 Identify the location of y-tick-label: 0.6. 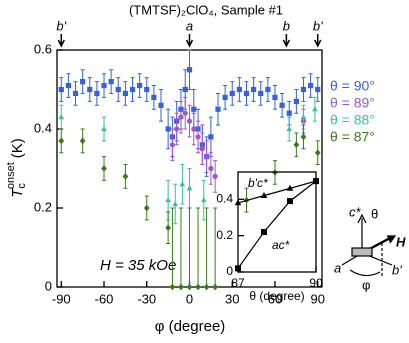
(43, 48).